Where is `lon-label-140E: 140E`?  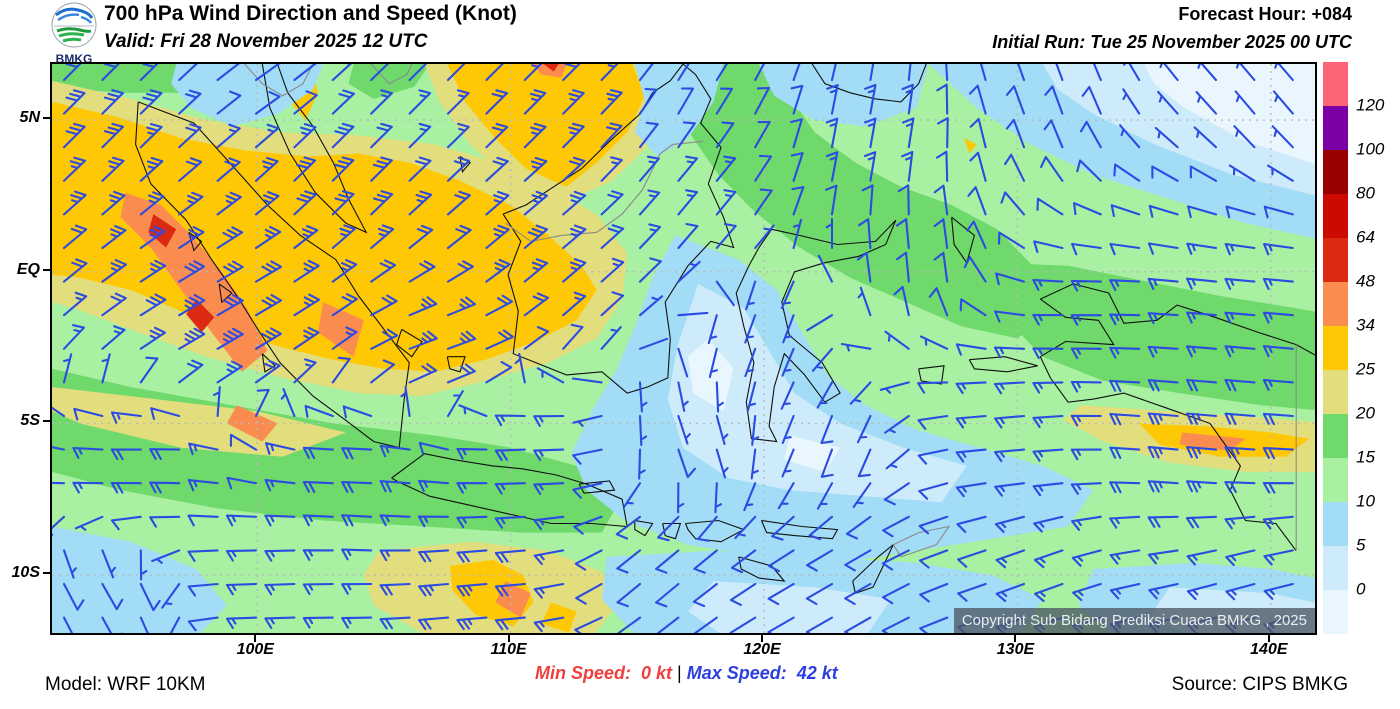 lon-label-140E: 140E is located at coordinates (1269, 649).